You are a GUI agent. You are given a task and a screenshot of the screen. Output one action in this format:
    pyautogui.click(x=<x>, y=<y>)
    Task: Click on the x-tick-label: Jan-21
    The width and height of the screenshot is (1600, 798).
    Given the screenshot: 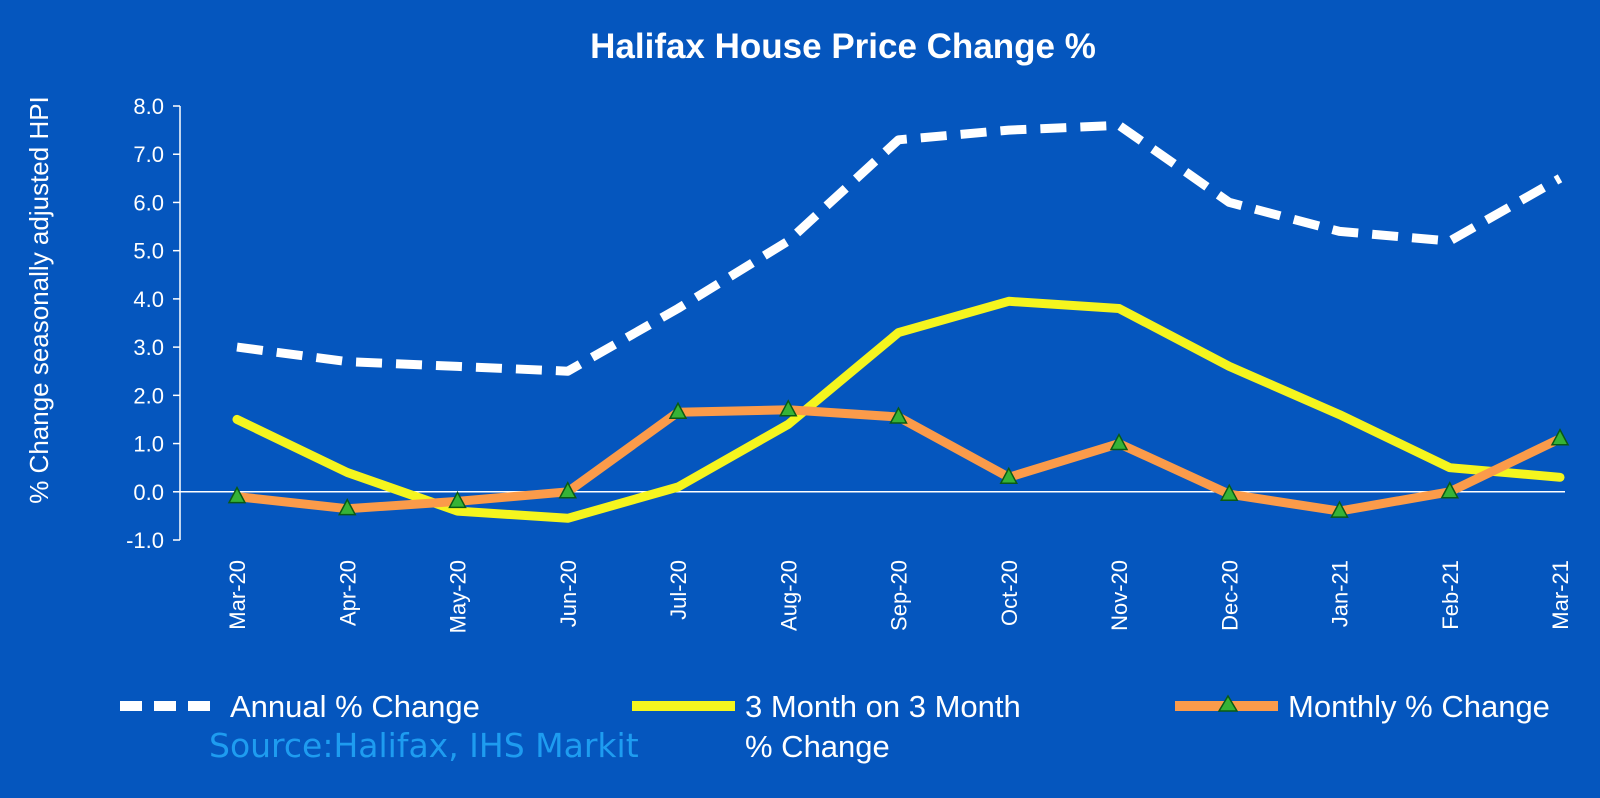 What is the action you would take?
    pyautogui.click(x=1340, y=593)
    